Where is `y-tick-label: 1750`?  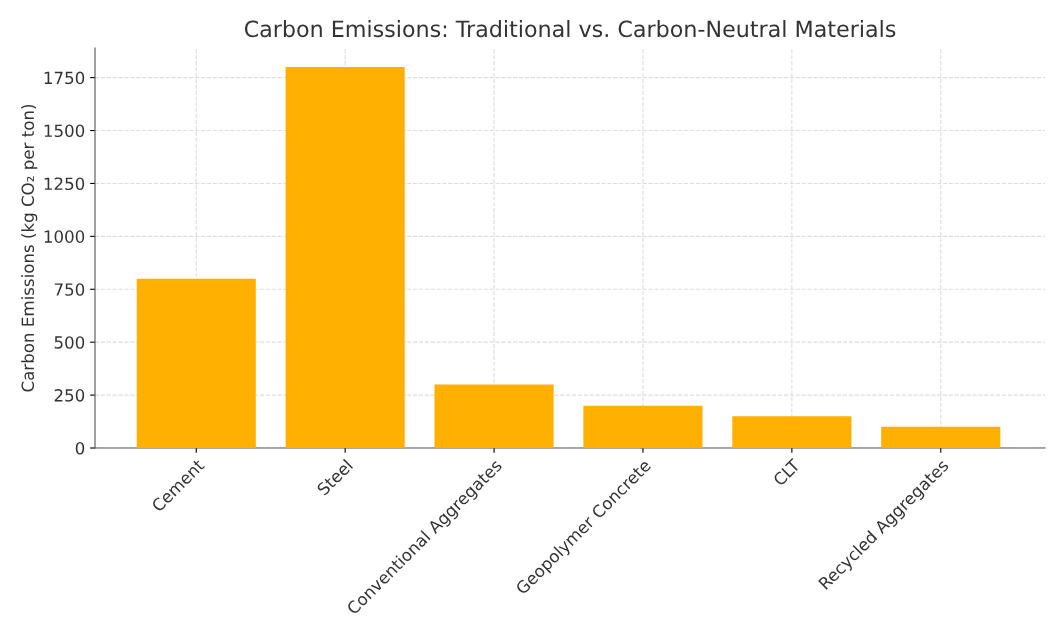 y-tick-label: 1750 is located at coordinates (64, 78).